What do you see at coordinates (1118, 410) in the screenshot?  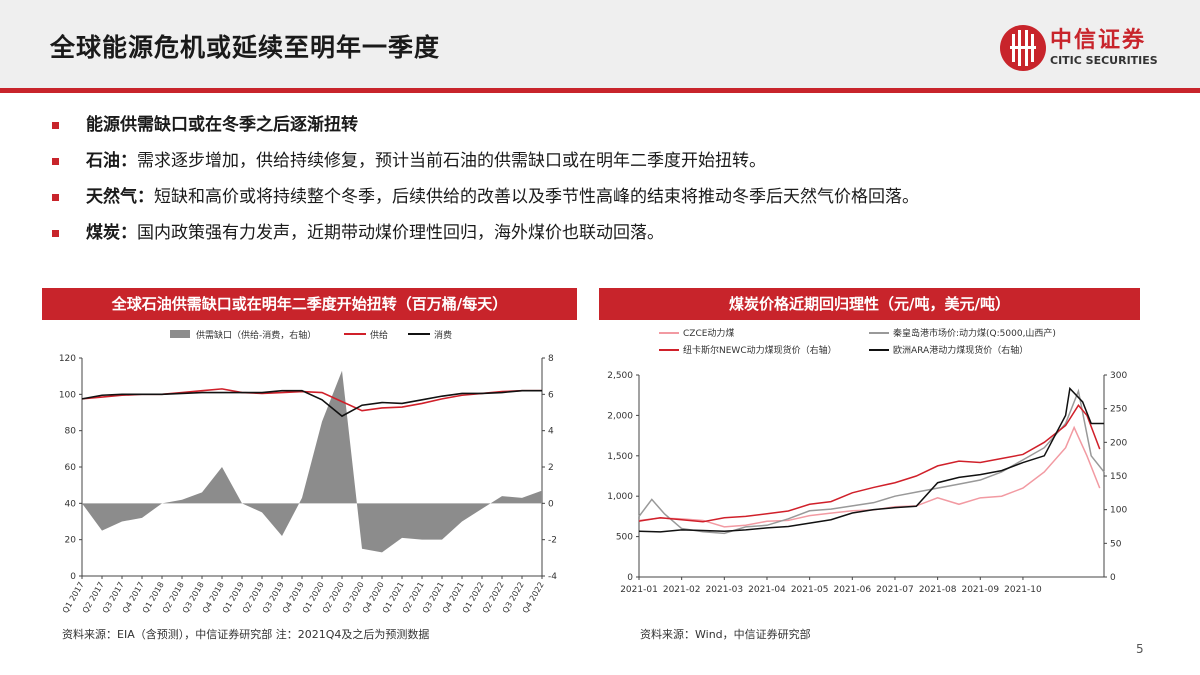 I see `y-tick-label-right: 250` at bounding box center [1118, 410].